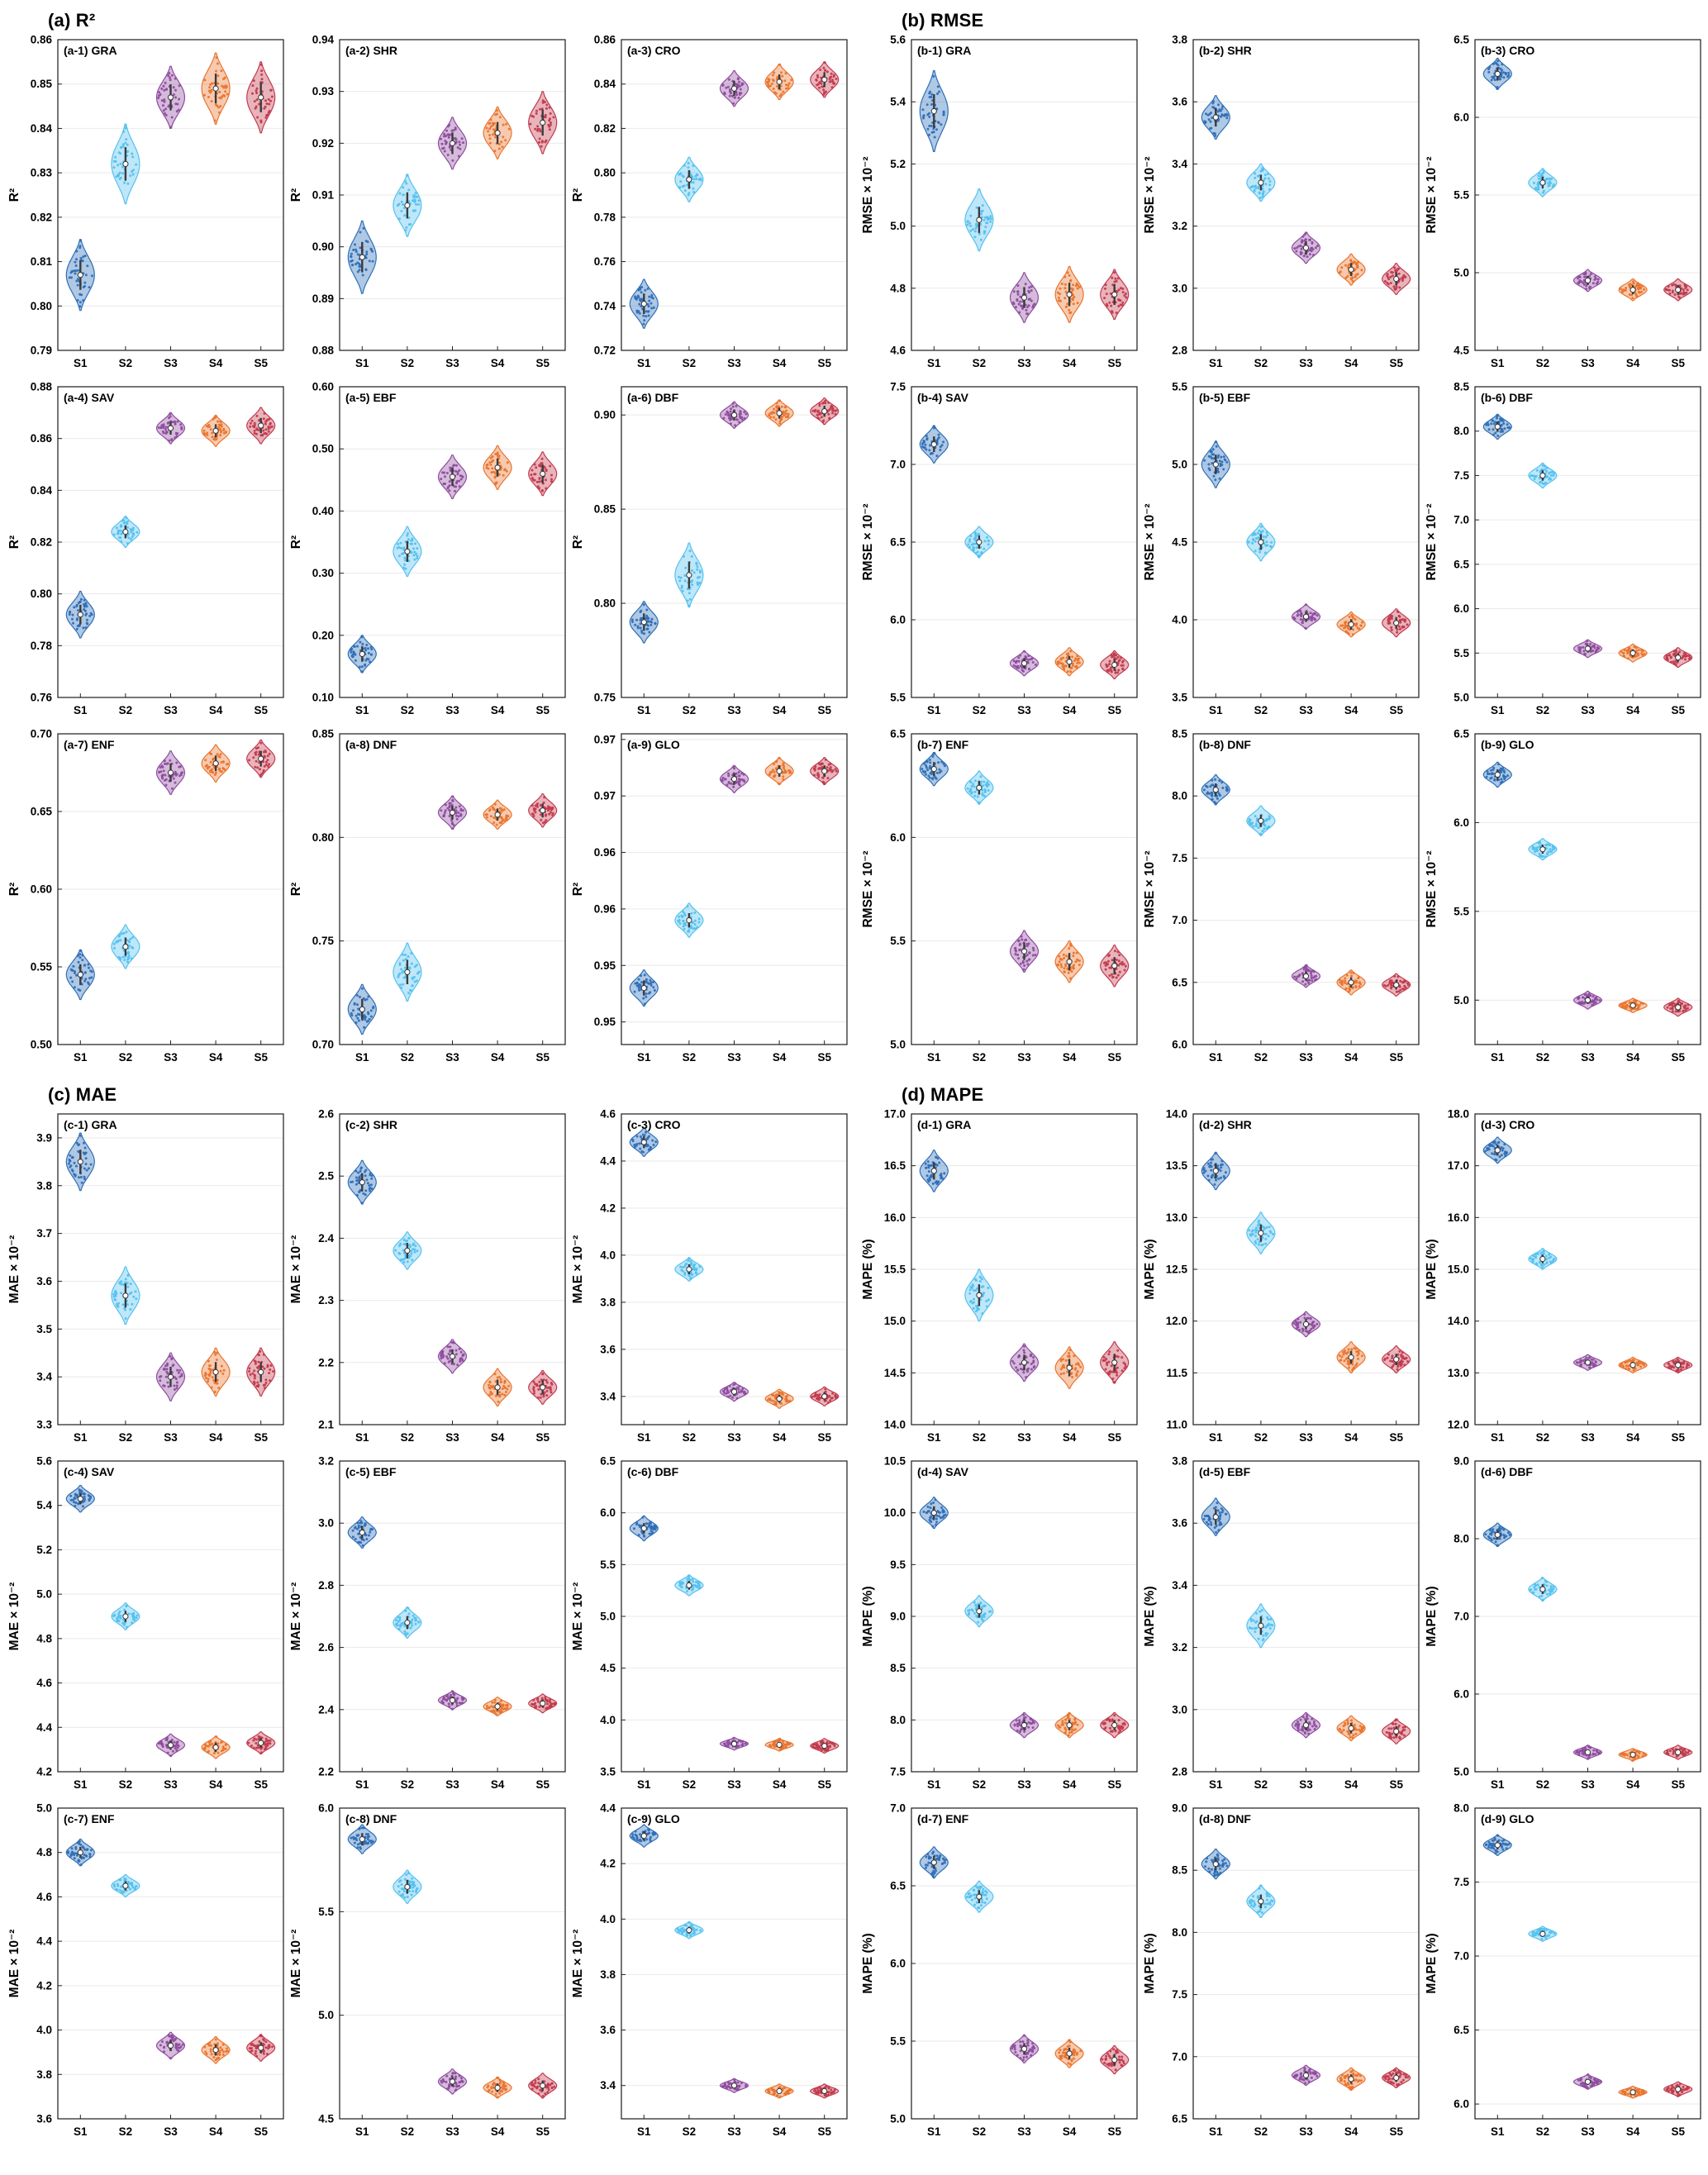 The image size is (1708, 2175). Describe the element at coordinates (1461, 387) in the screenshot. I see `y-tick-label: 8.5` at that location.